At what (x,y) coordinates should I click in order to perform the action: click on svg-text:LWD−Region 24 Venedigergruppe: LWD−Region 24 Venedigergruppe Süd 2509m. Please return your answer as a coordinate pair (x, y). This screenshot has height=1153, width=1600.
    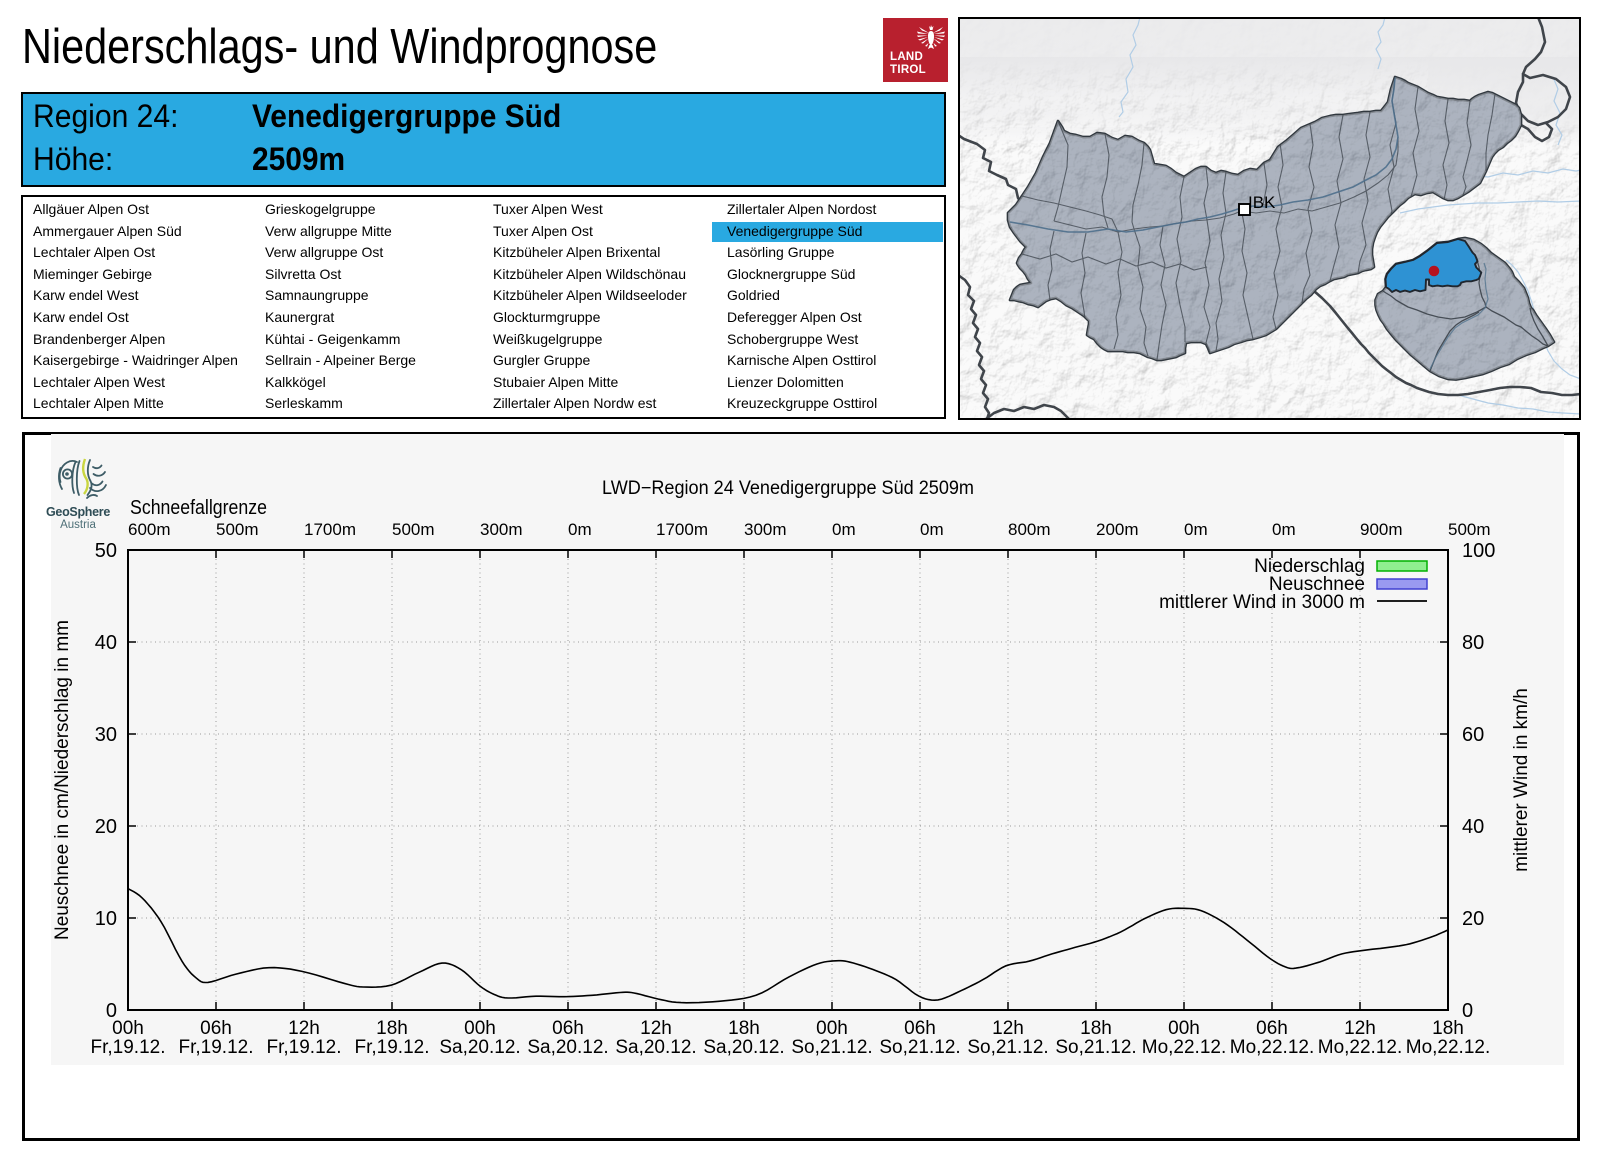
    Looking at the image, I should click on (788, 488).